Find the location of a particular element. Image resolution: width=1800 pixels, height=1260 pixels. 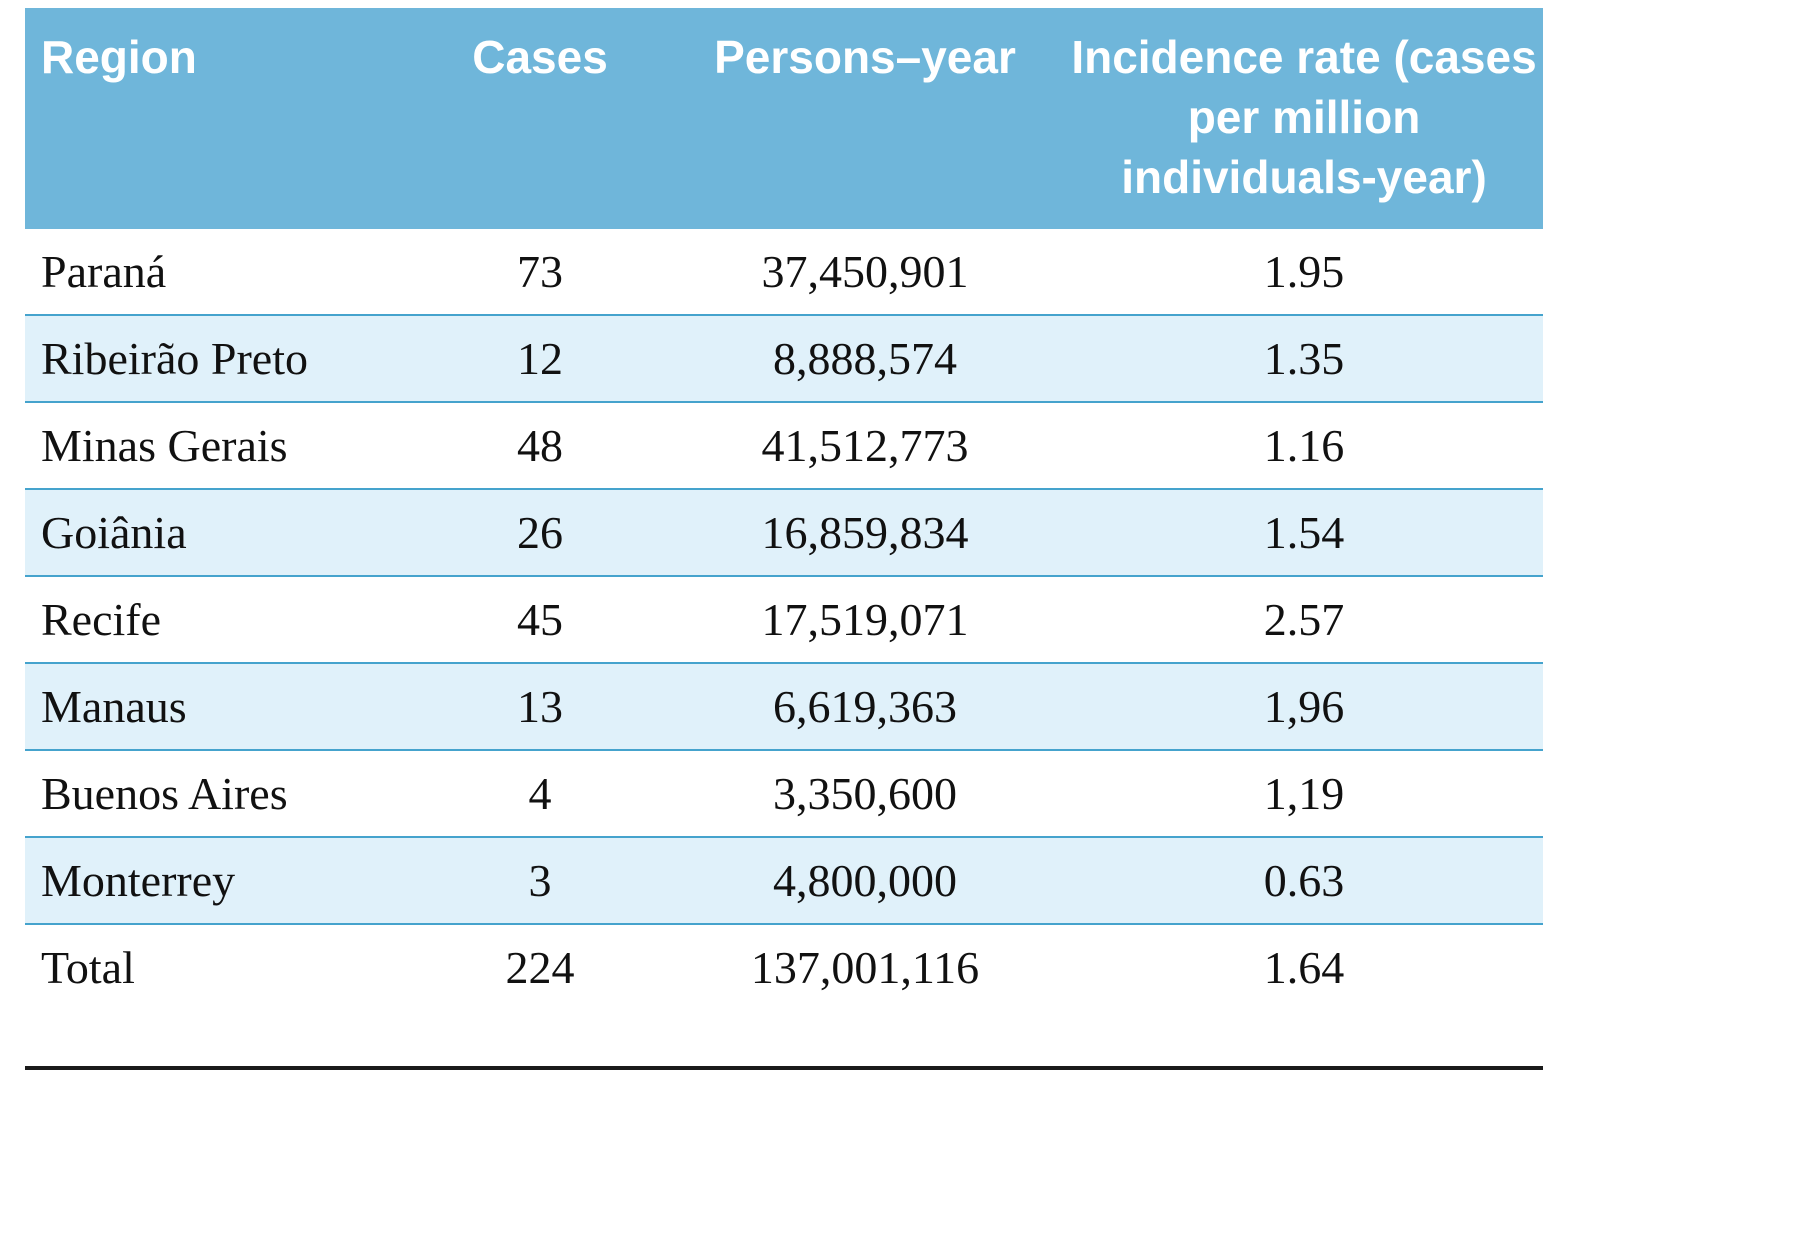

table-row: Manaus 13 6,619,363 1,96 is located at coordinates (784, 707).